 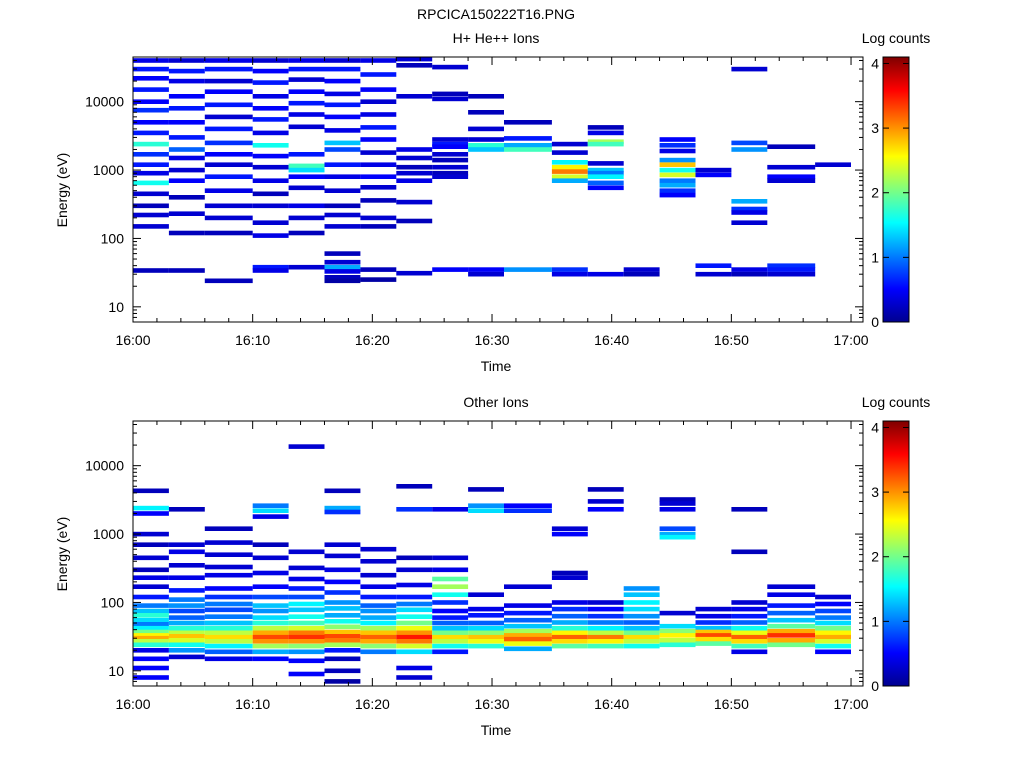 I want to click on y-tick-label: 10000, so click(x=104, y=102).